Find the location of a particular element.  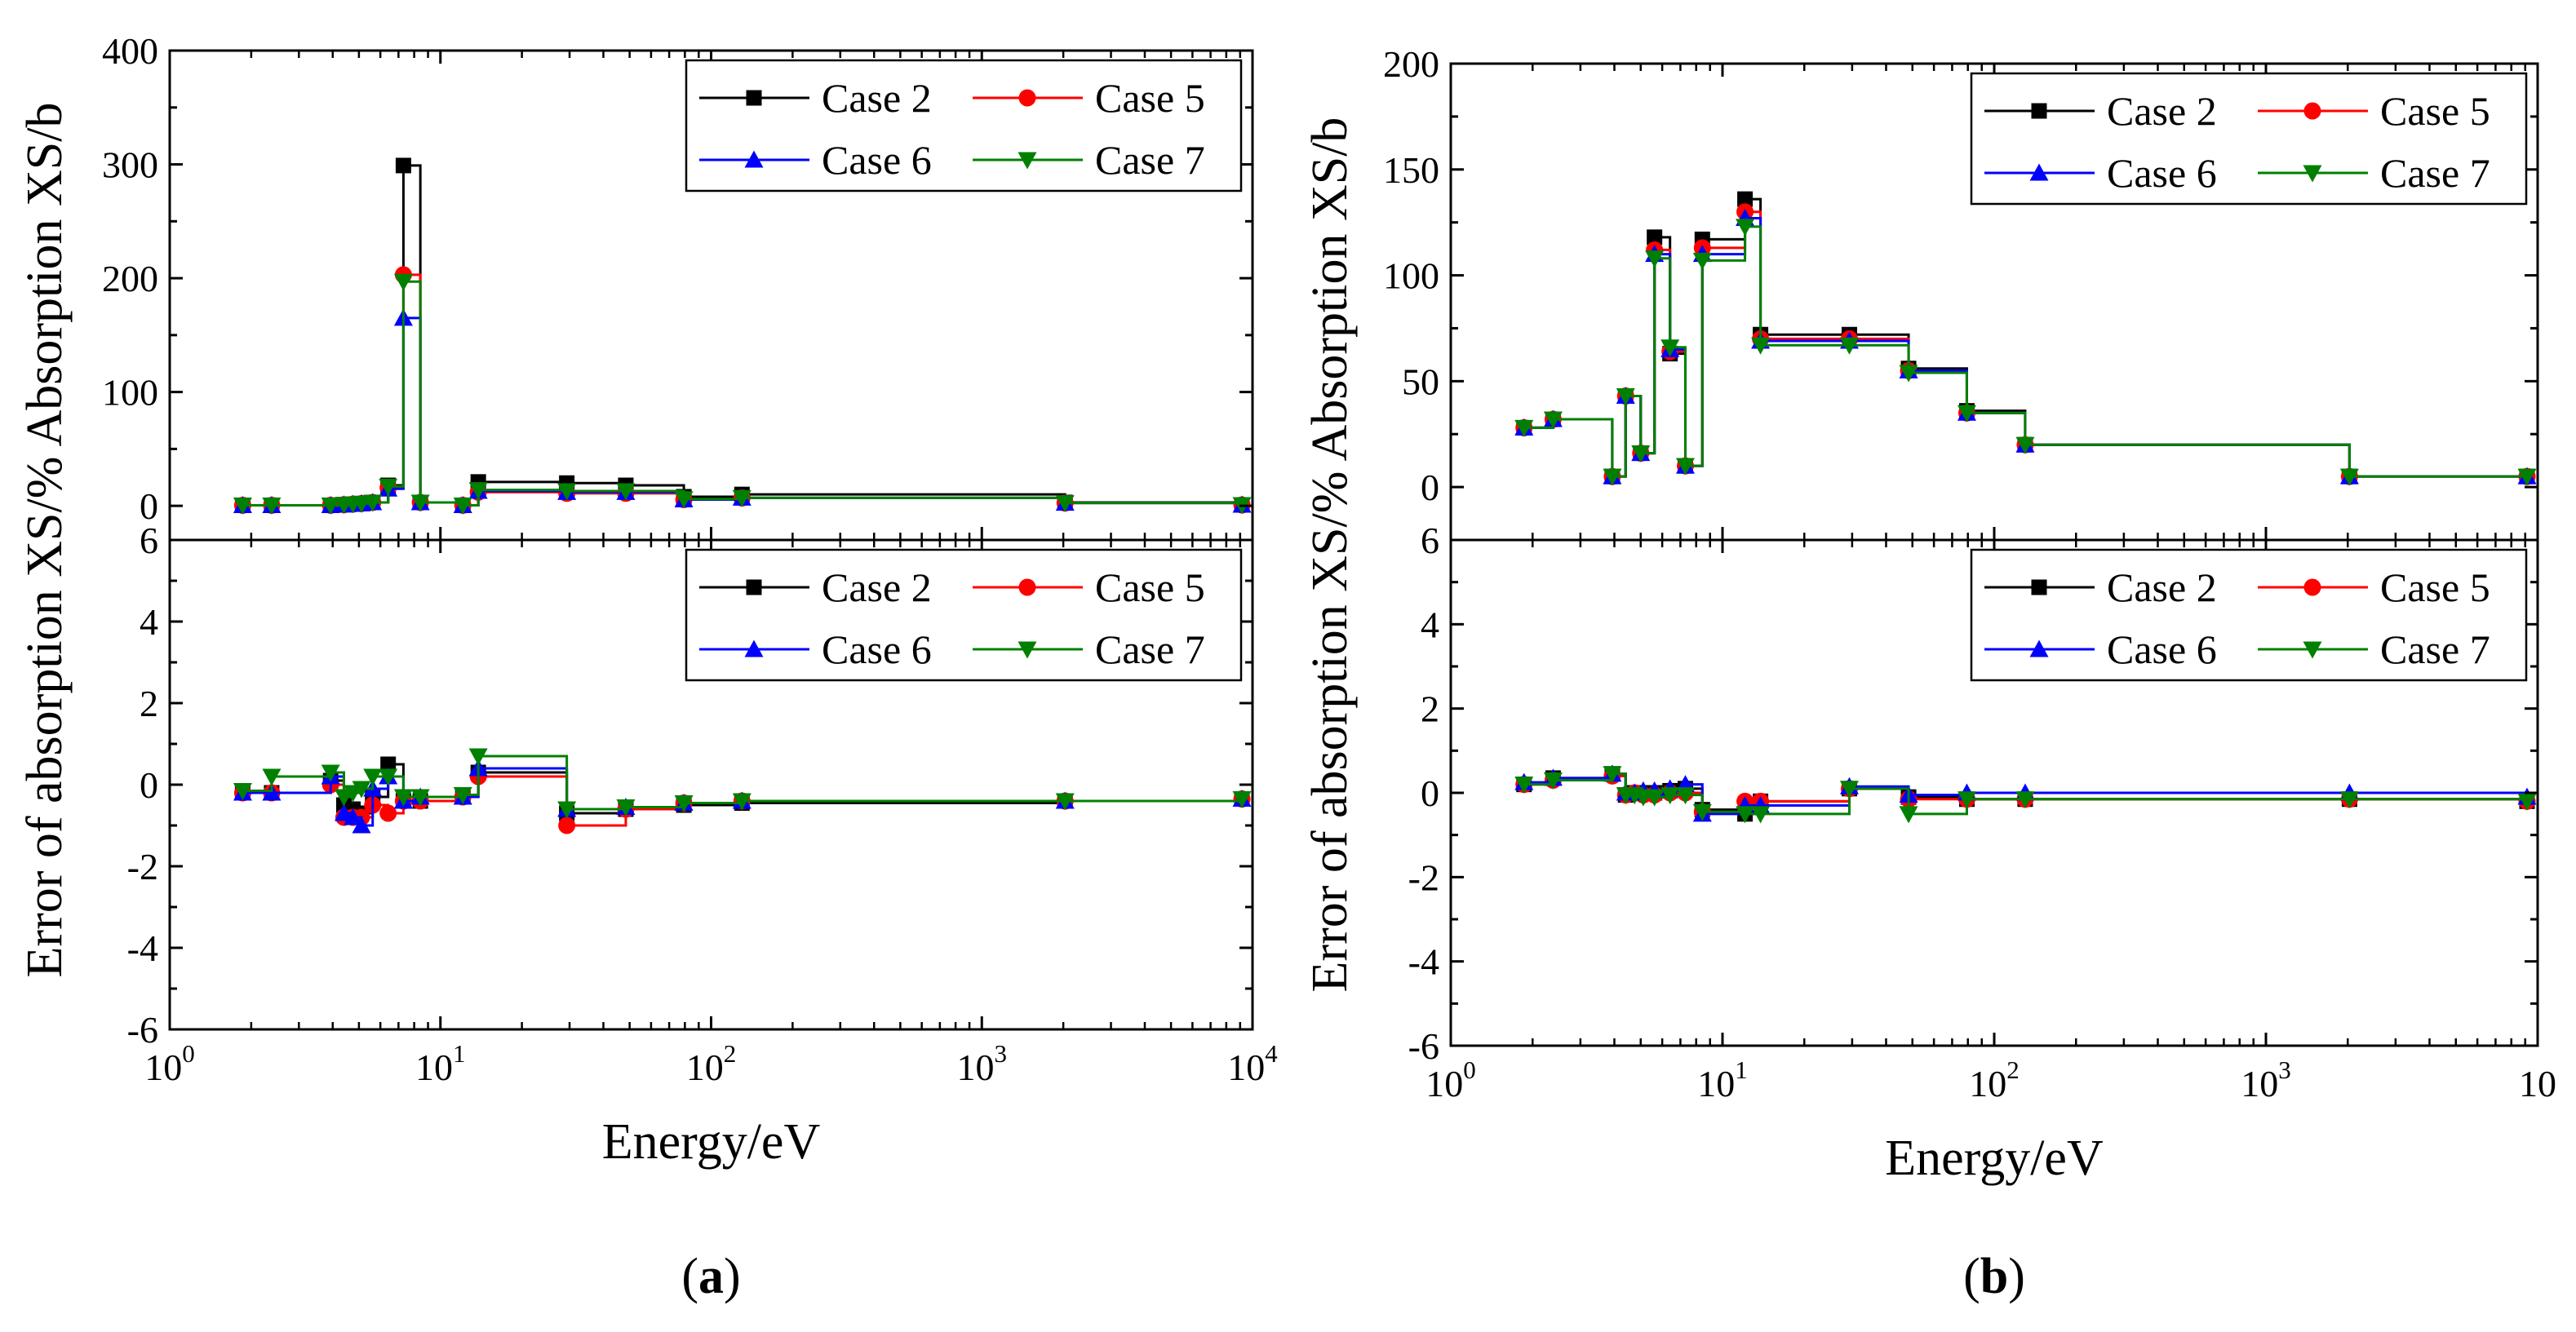

panel-label: (a) is located at coordinates (710, 1277).